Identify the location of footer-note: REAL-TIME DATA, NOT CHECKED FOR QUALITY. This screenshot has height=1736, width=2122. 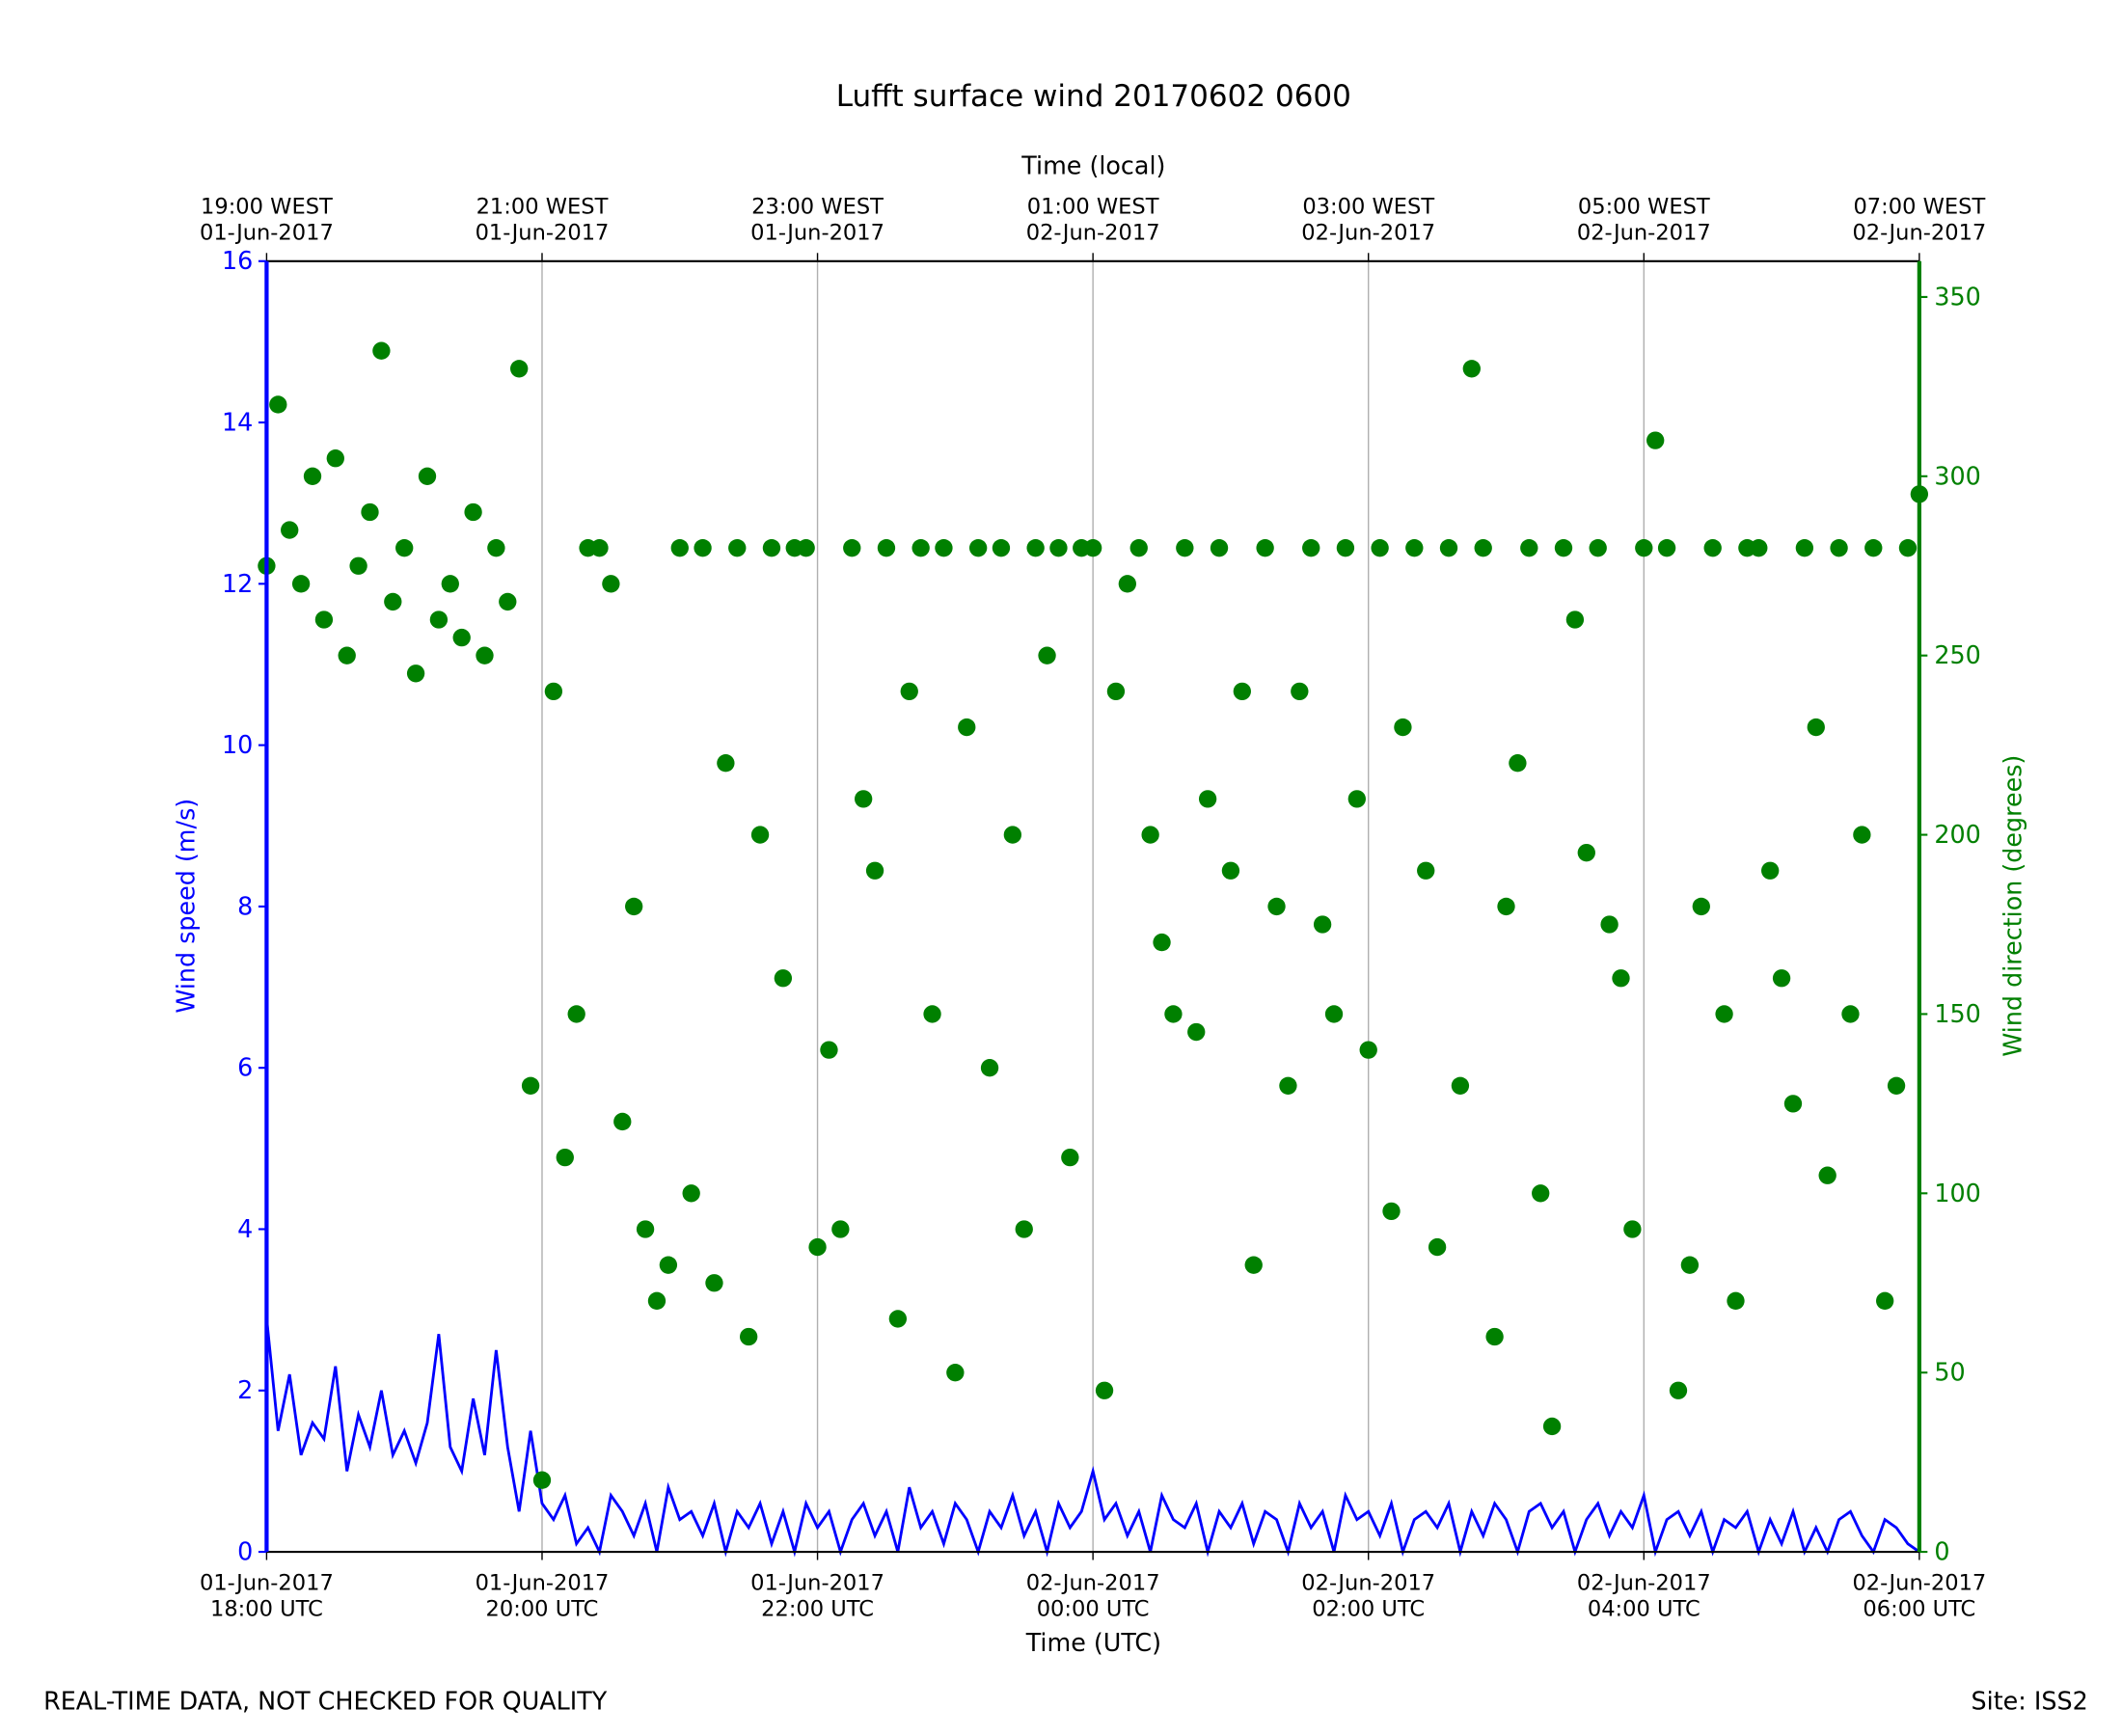
(326, 1702).